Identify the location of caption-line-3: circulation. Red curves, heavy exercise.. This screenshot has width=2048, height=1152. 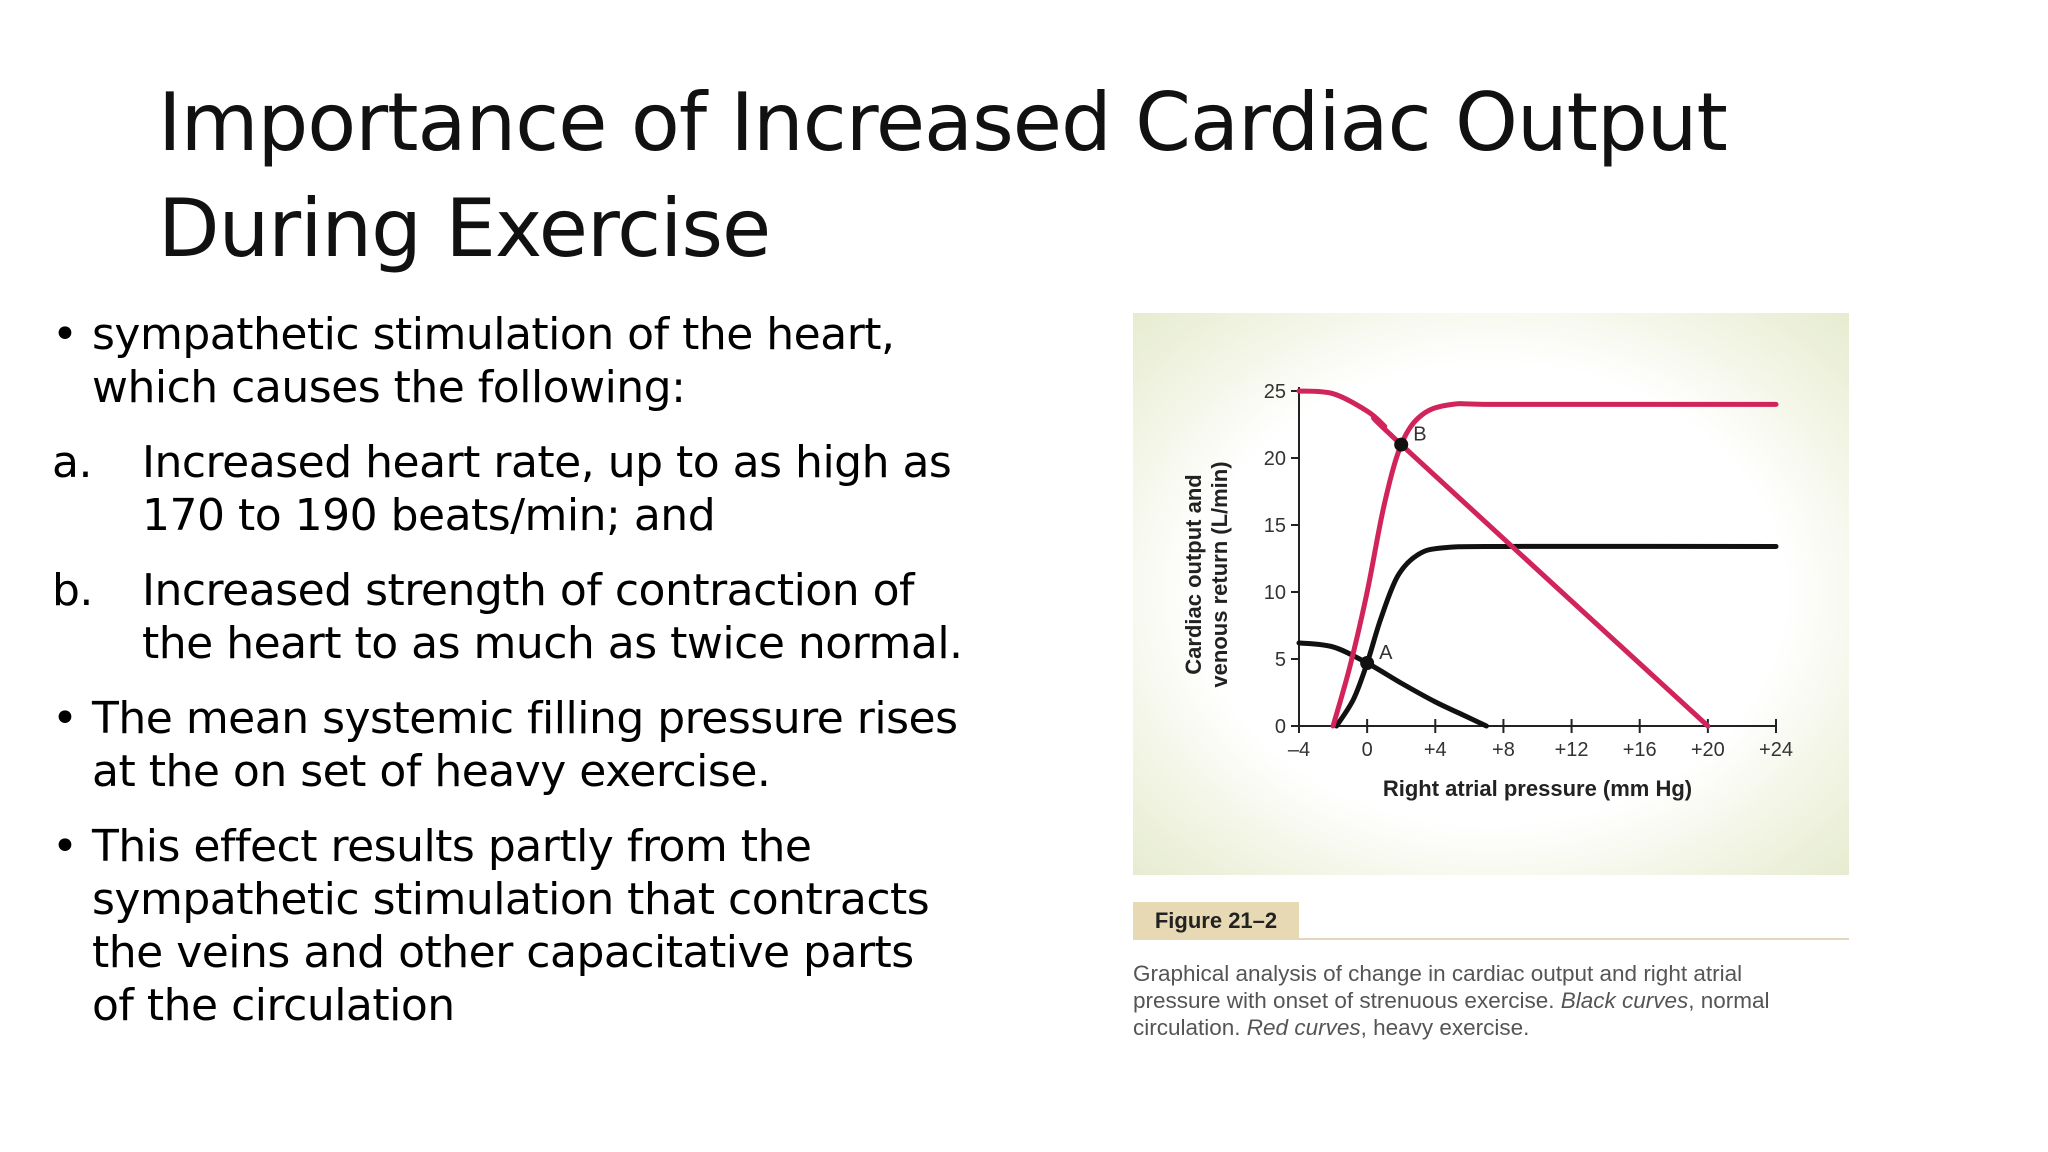
(1331, 1027).